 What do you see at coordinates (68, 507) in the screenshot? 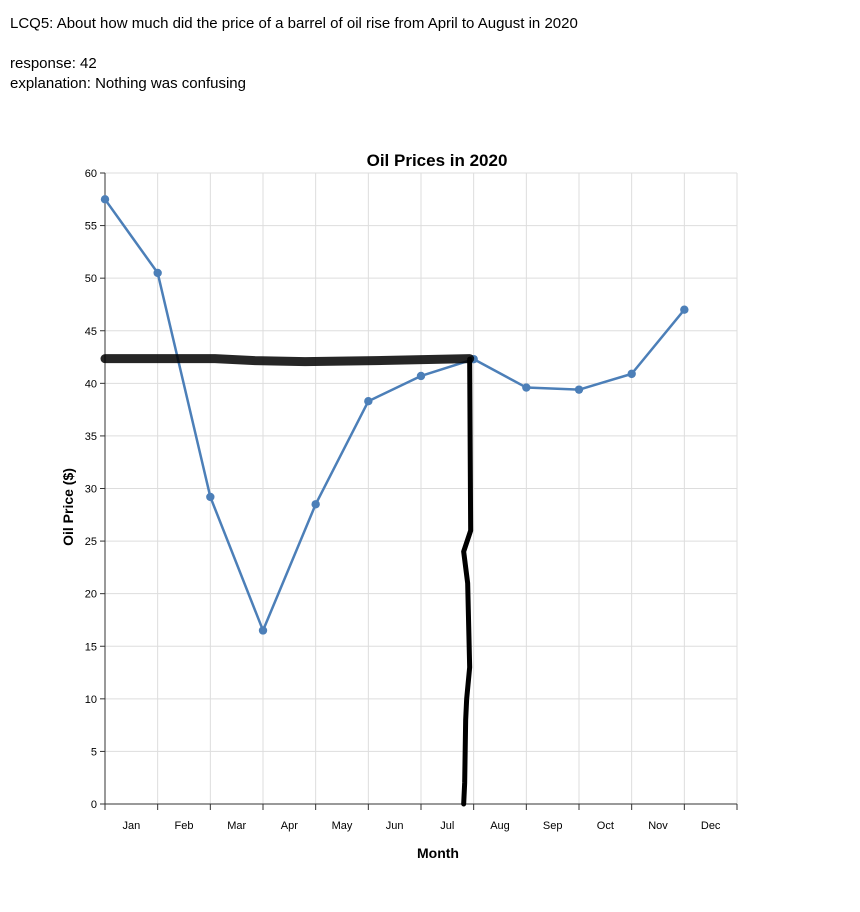
I see `y-axis-title: Oil Price ($)` at bounding box center [68, 507].